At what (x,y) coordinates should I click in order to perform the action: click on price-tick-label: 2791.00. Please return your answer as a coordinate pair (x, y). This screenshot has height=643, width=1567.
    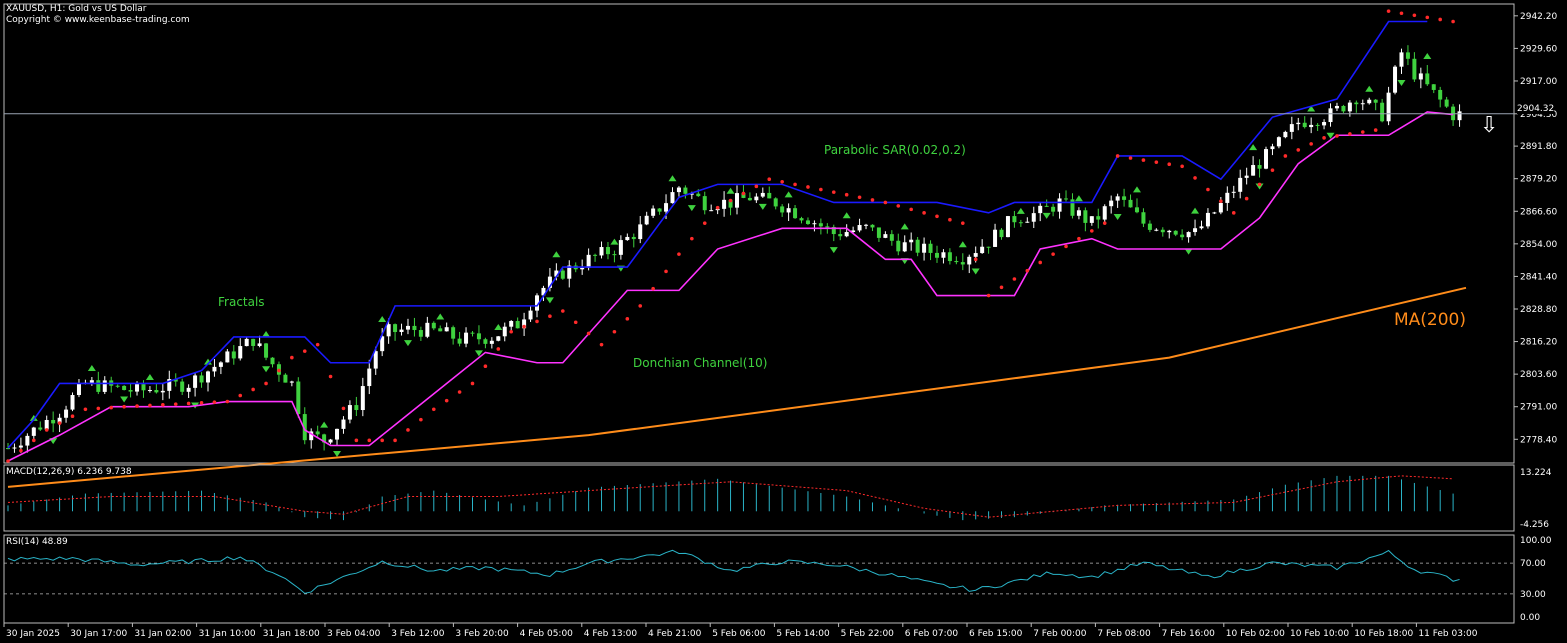
    Looking at the image, I should click on (1538, 408).